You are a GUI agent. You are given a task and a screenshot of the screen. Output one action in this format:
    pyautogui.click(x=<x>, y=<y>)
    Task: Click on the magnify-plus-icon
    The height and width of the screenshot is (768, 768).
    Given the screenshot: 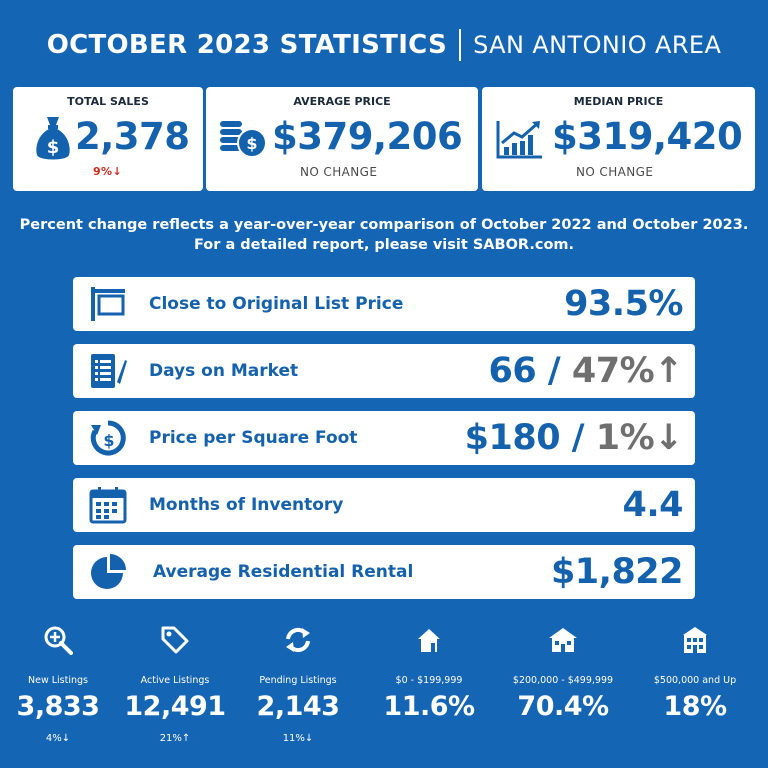 What is the action you would take?
    pyautogui.click(x=58, y=640)
    